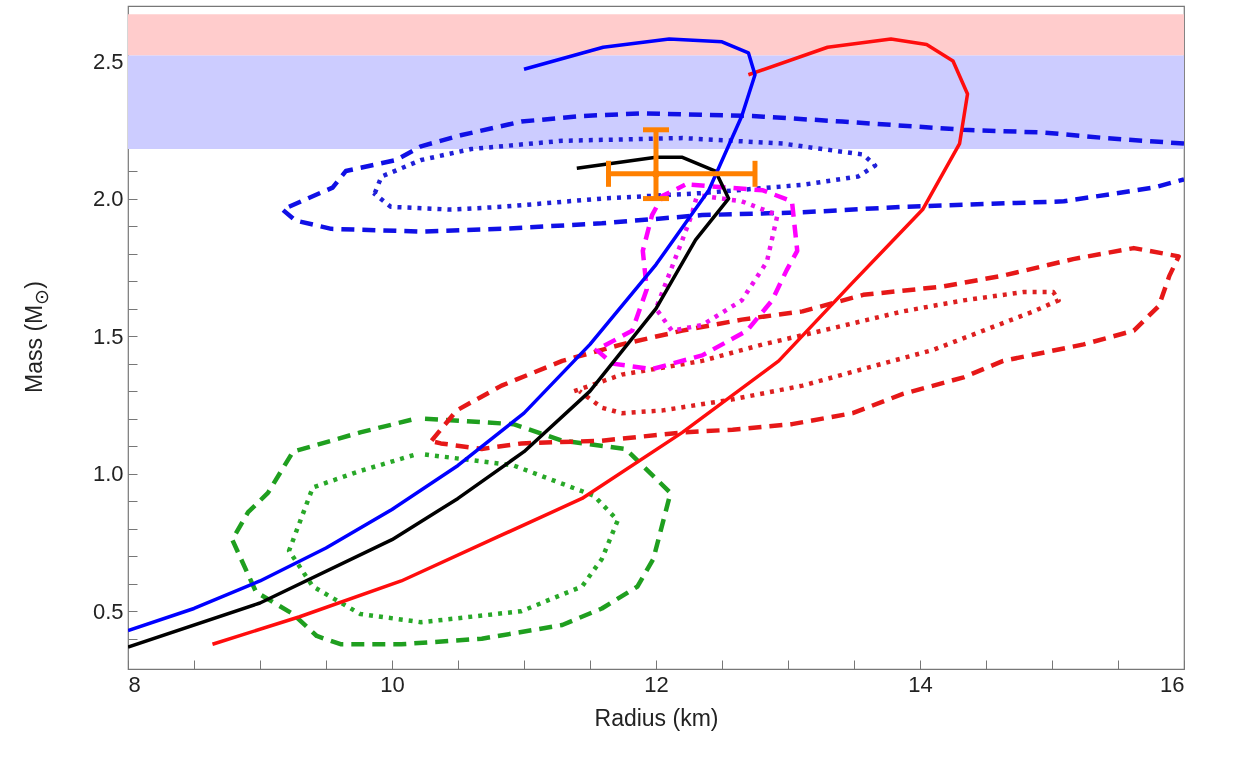 This screenshot has width=1235, height=757. Describe the element at coordinates (108, 611) in the screenshot. I see `y-tick-label: 0.5` at that location.